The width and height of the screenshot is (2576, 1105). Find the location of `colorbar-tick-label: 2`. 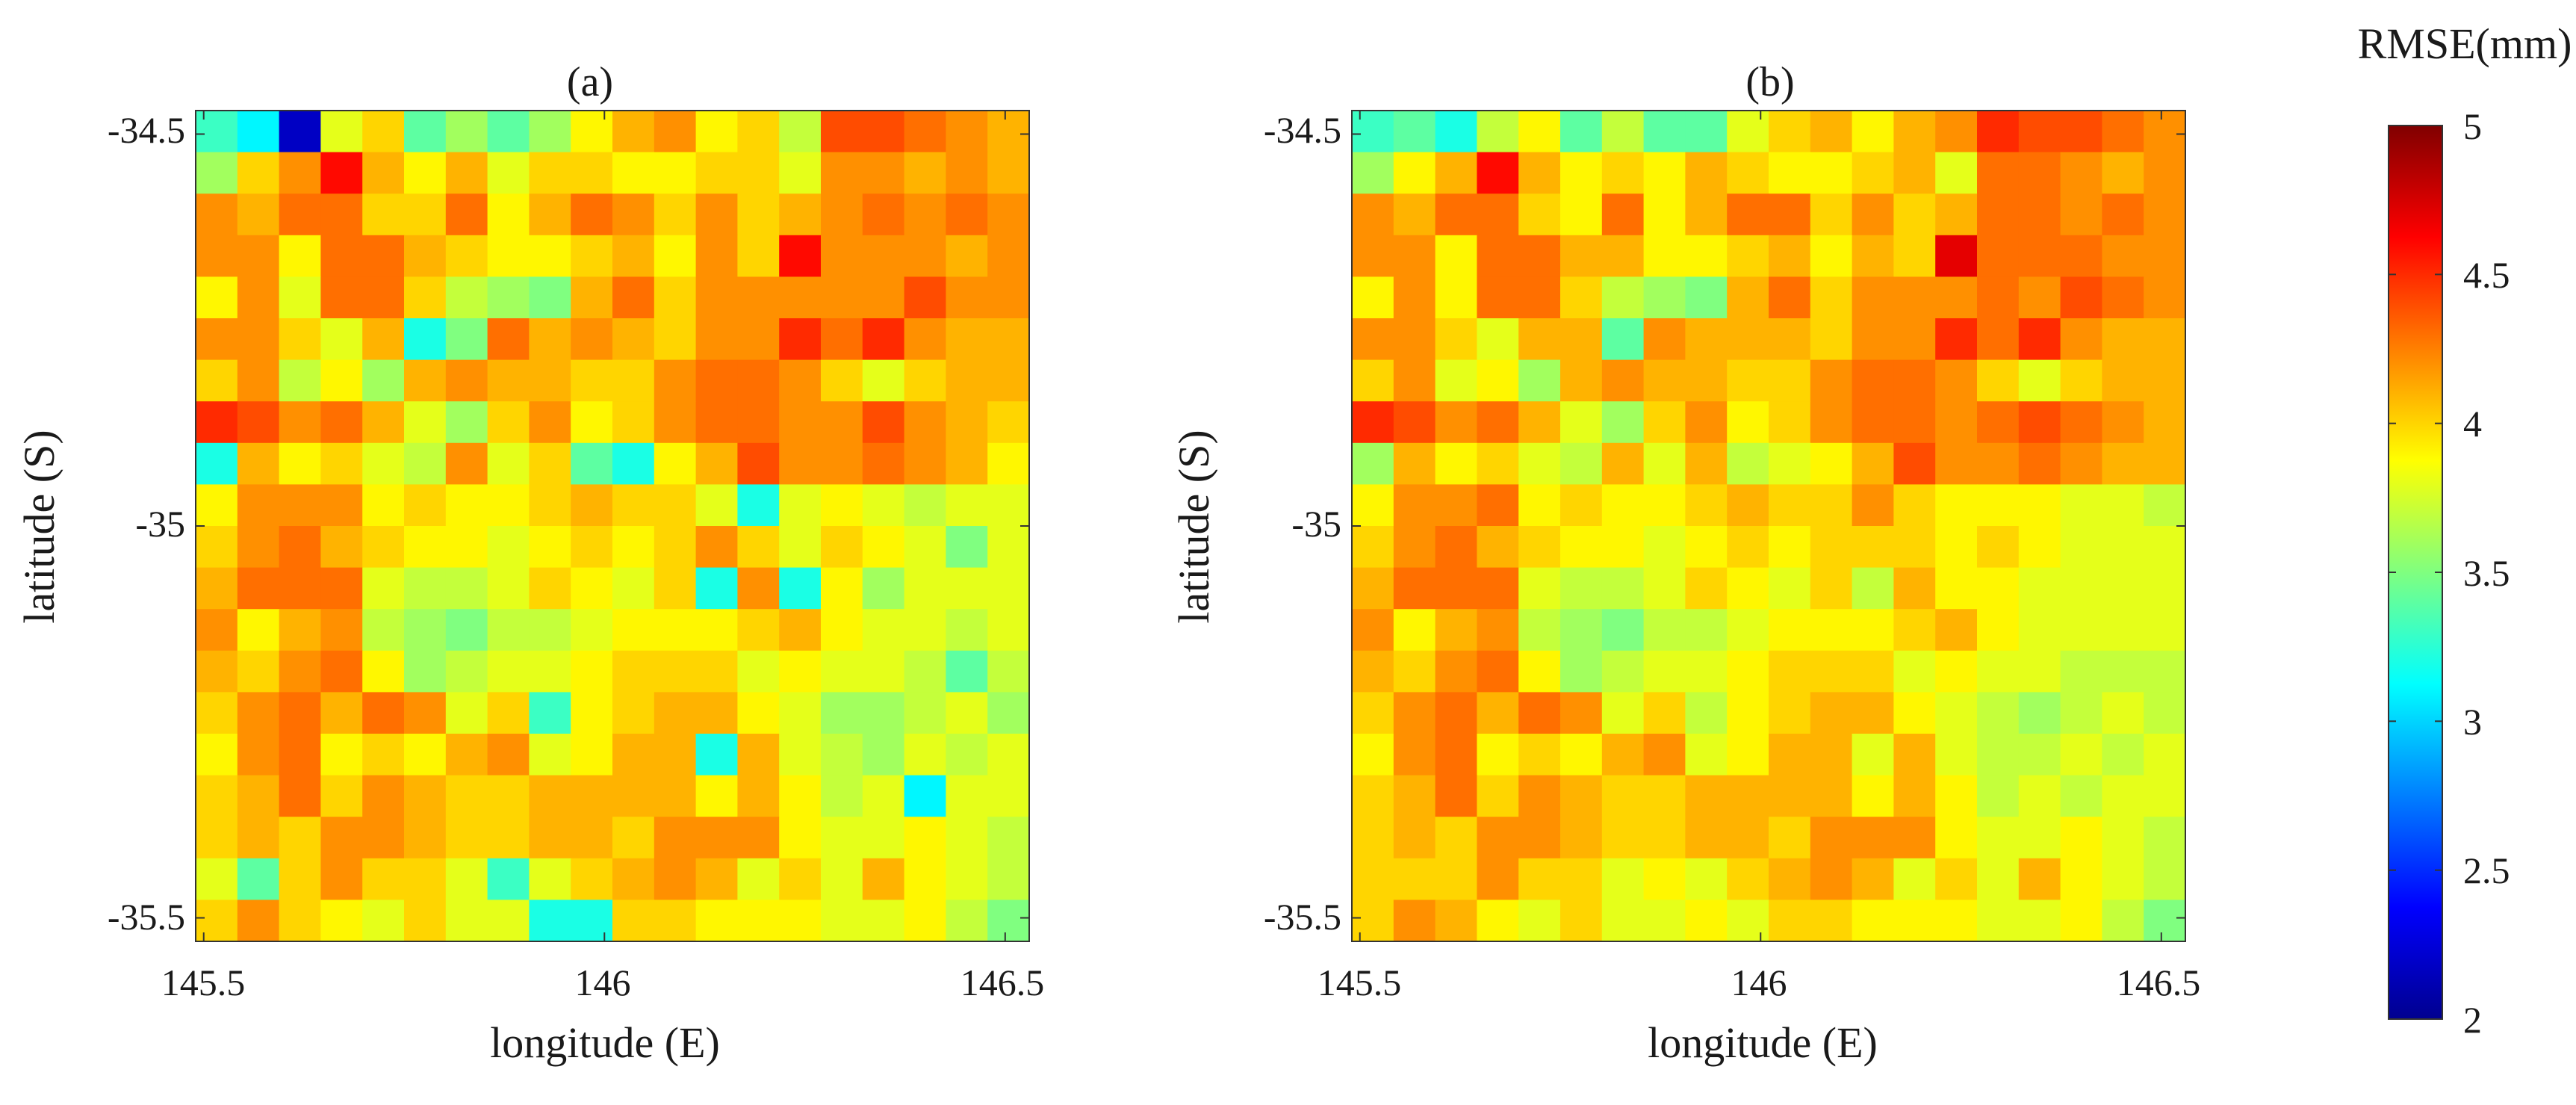

colorbar-tick-label: 2 is located at coordinates (2473, 1020).